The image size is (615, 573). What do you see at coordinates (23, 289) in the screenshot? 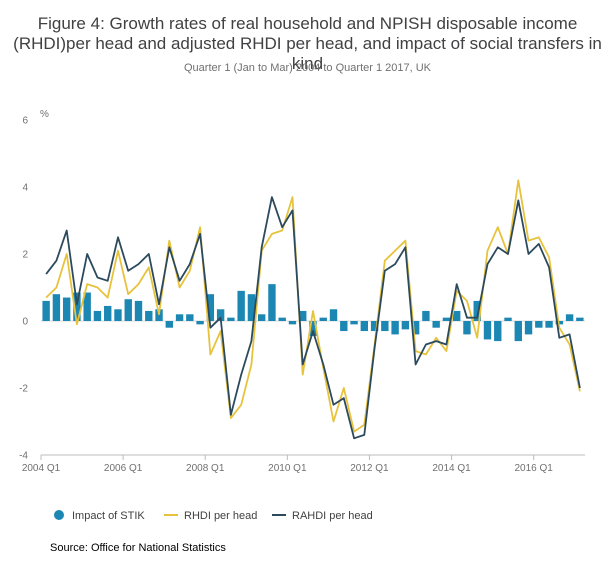
I see `y-tick-labels: 6 4 2 0 -2 -4` at bounding box center [23, 289].